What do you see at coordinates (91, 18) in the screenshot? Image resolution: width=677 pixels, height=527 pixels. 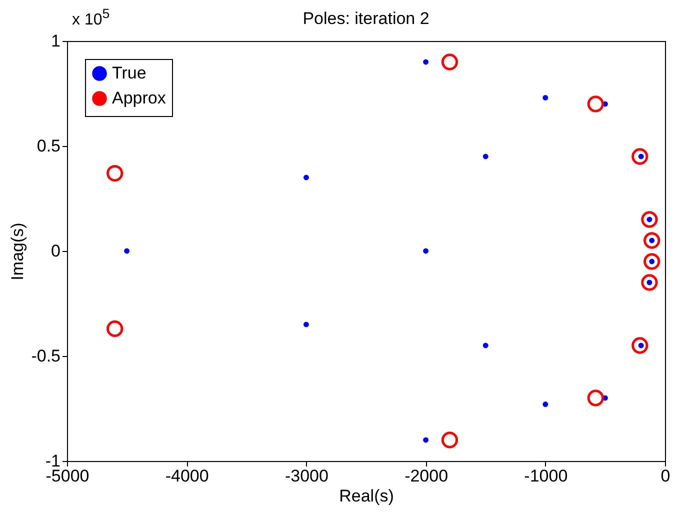 I see `text: x 10$^{5}$` at bounding box center [91, 18].